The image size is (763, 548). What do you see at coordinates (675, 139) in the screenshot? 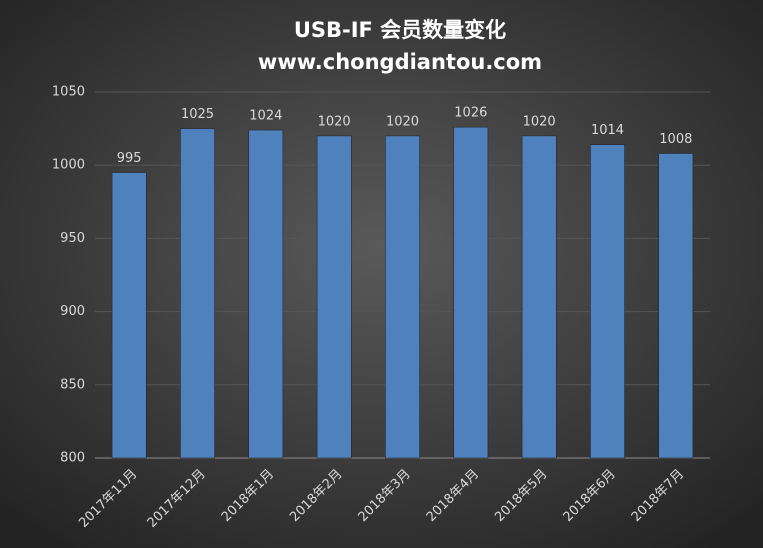
I see `value-label: 1008` at bounding box center [675, 139].